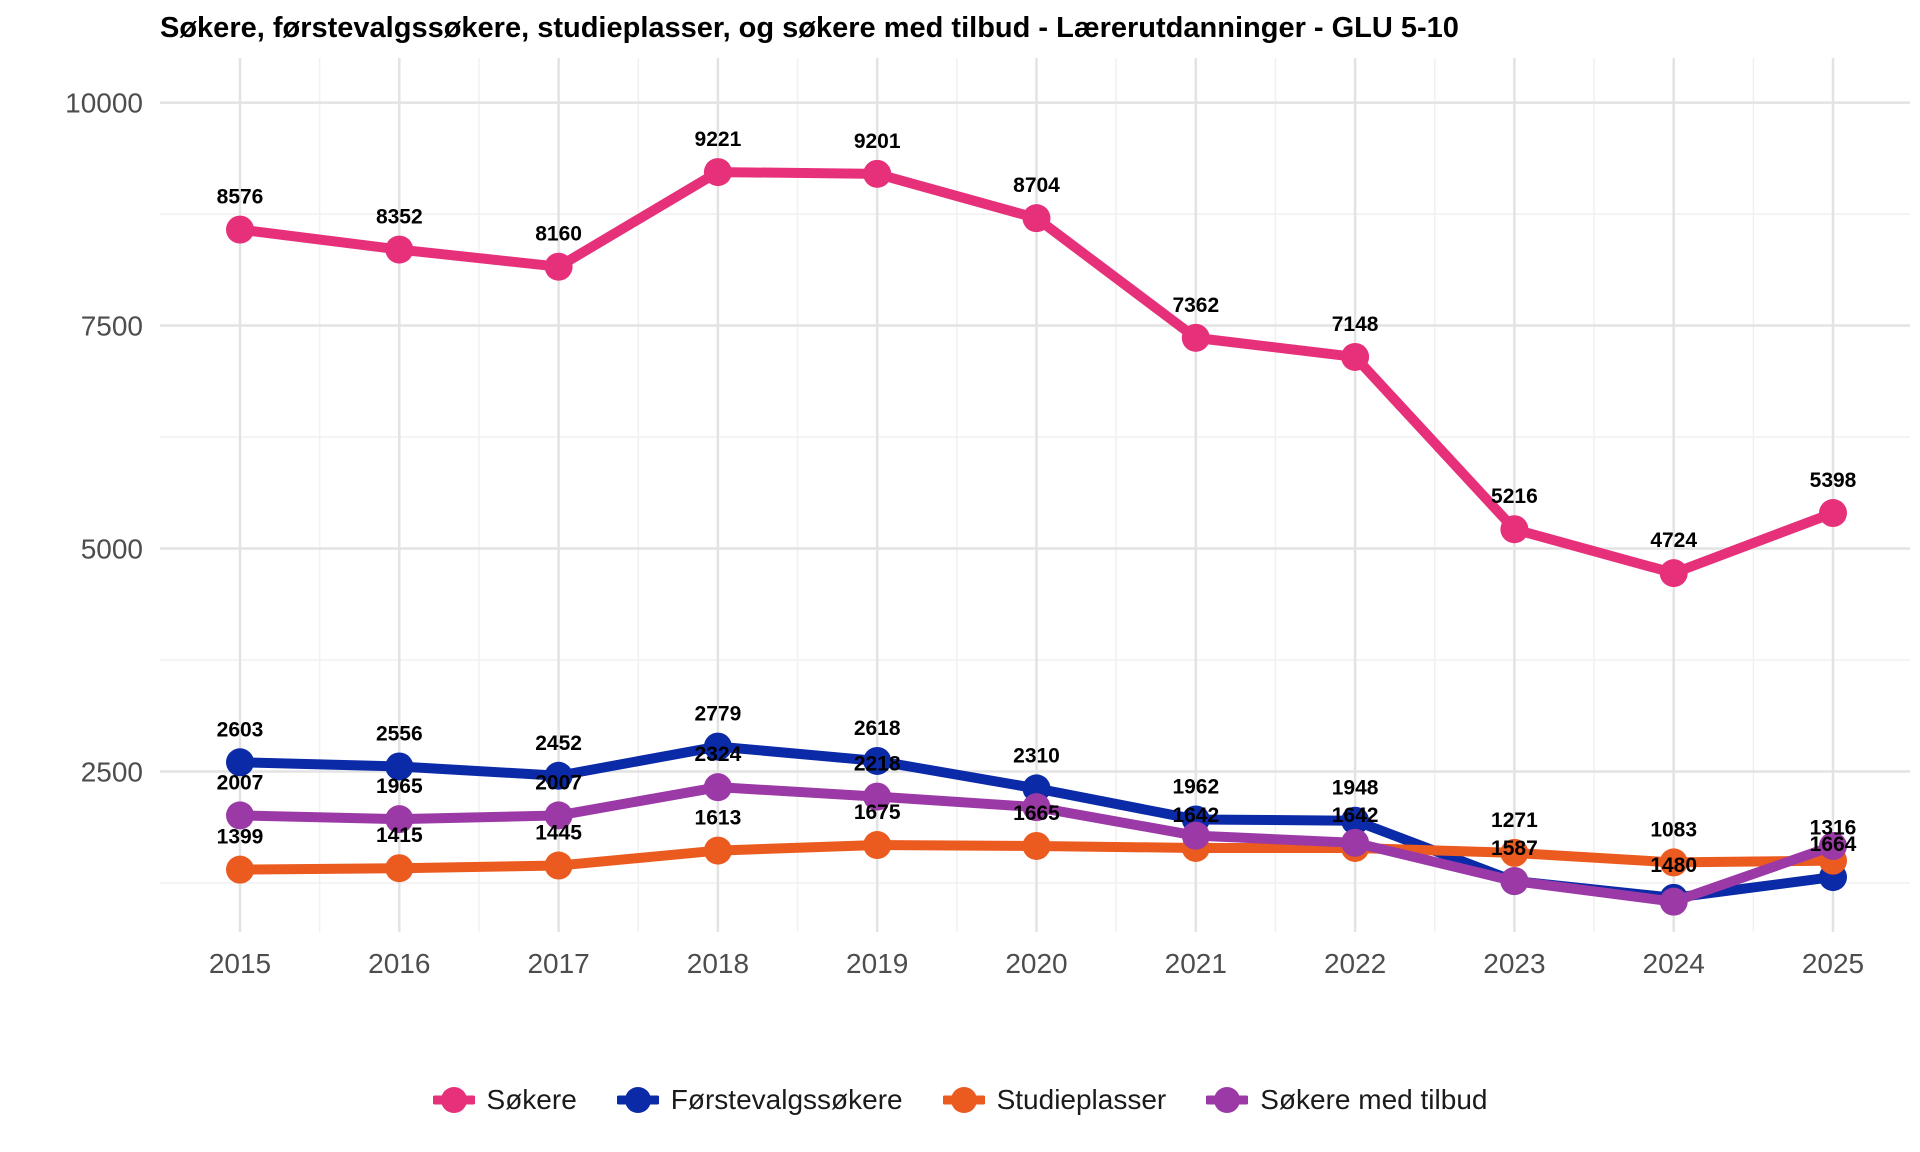 The height and width of the screenshot is (1152, 1920). Describe the element at coordinates (1514, 820) in the screenshot. I see `data-label: 1271` at that location.